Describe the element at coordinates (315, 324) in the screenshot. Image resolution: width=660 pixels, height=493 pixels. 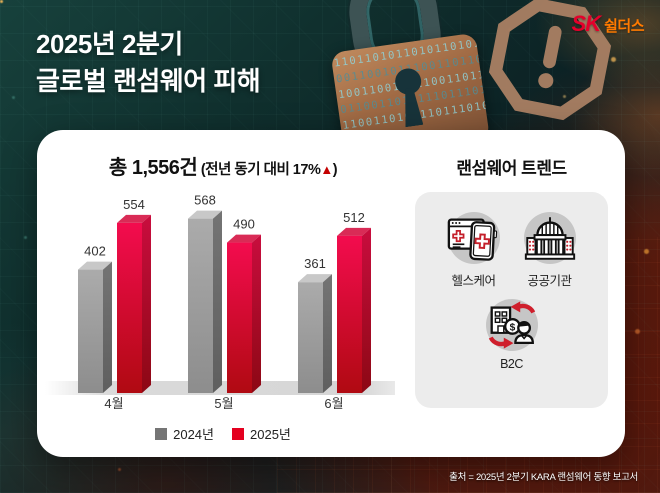
I see `bar-2024년-6월: 361` at that location.